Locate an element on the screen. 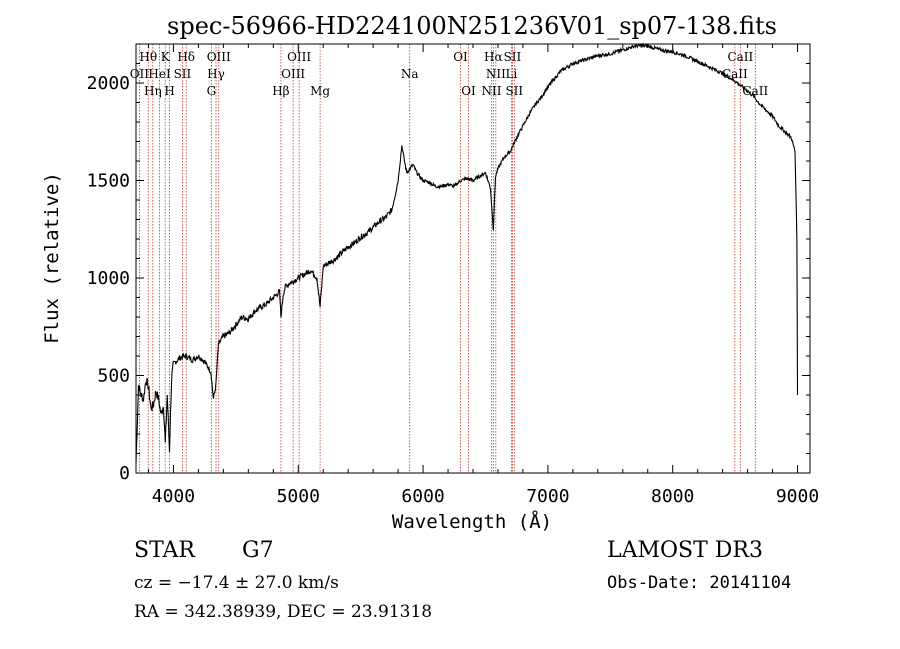 This screenshot has height=649, width=900. line-label-HeI: HeI is located at coordinates (159, 74).